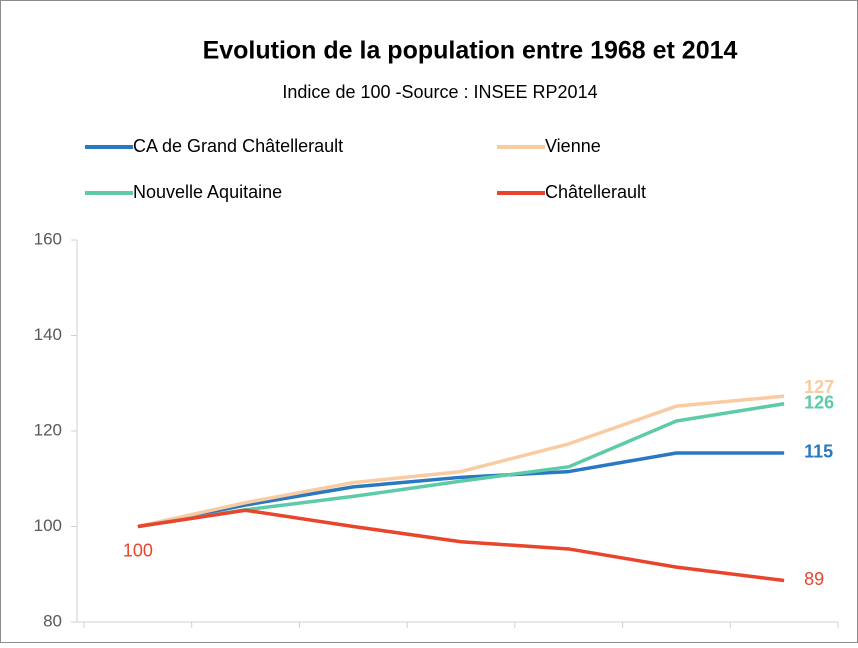 This screenshot has width=858, height=648. What do you see at coordinates (48, 238) in the screenshot?
I see `y-tick-label: 160` at bounding box center [48, 238].